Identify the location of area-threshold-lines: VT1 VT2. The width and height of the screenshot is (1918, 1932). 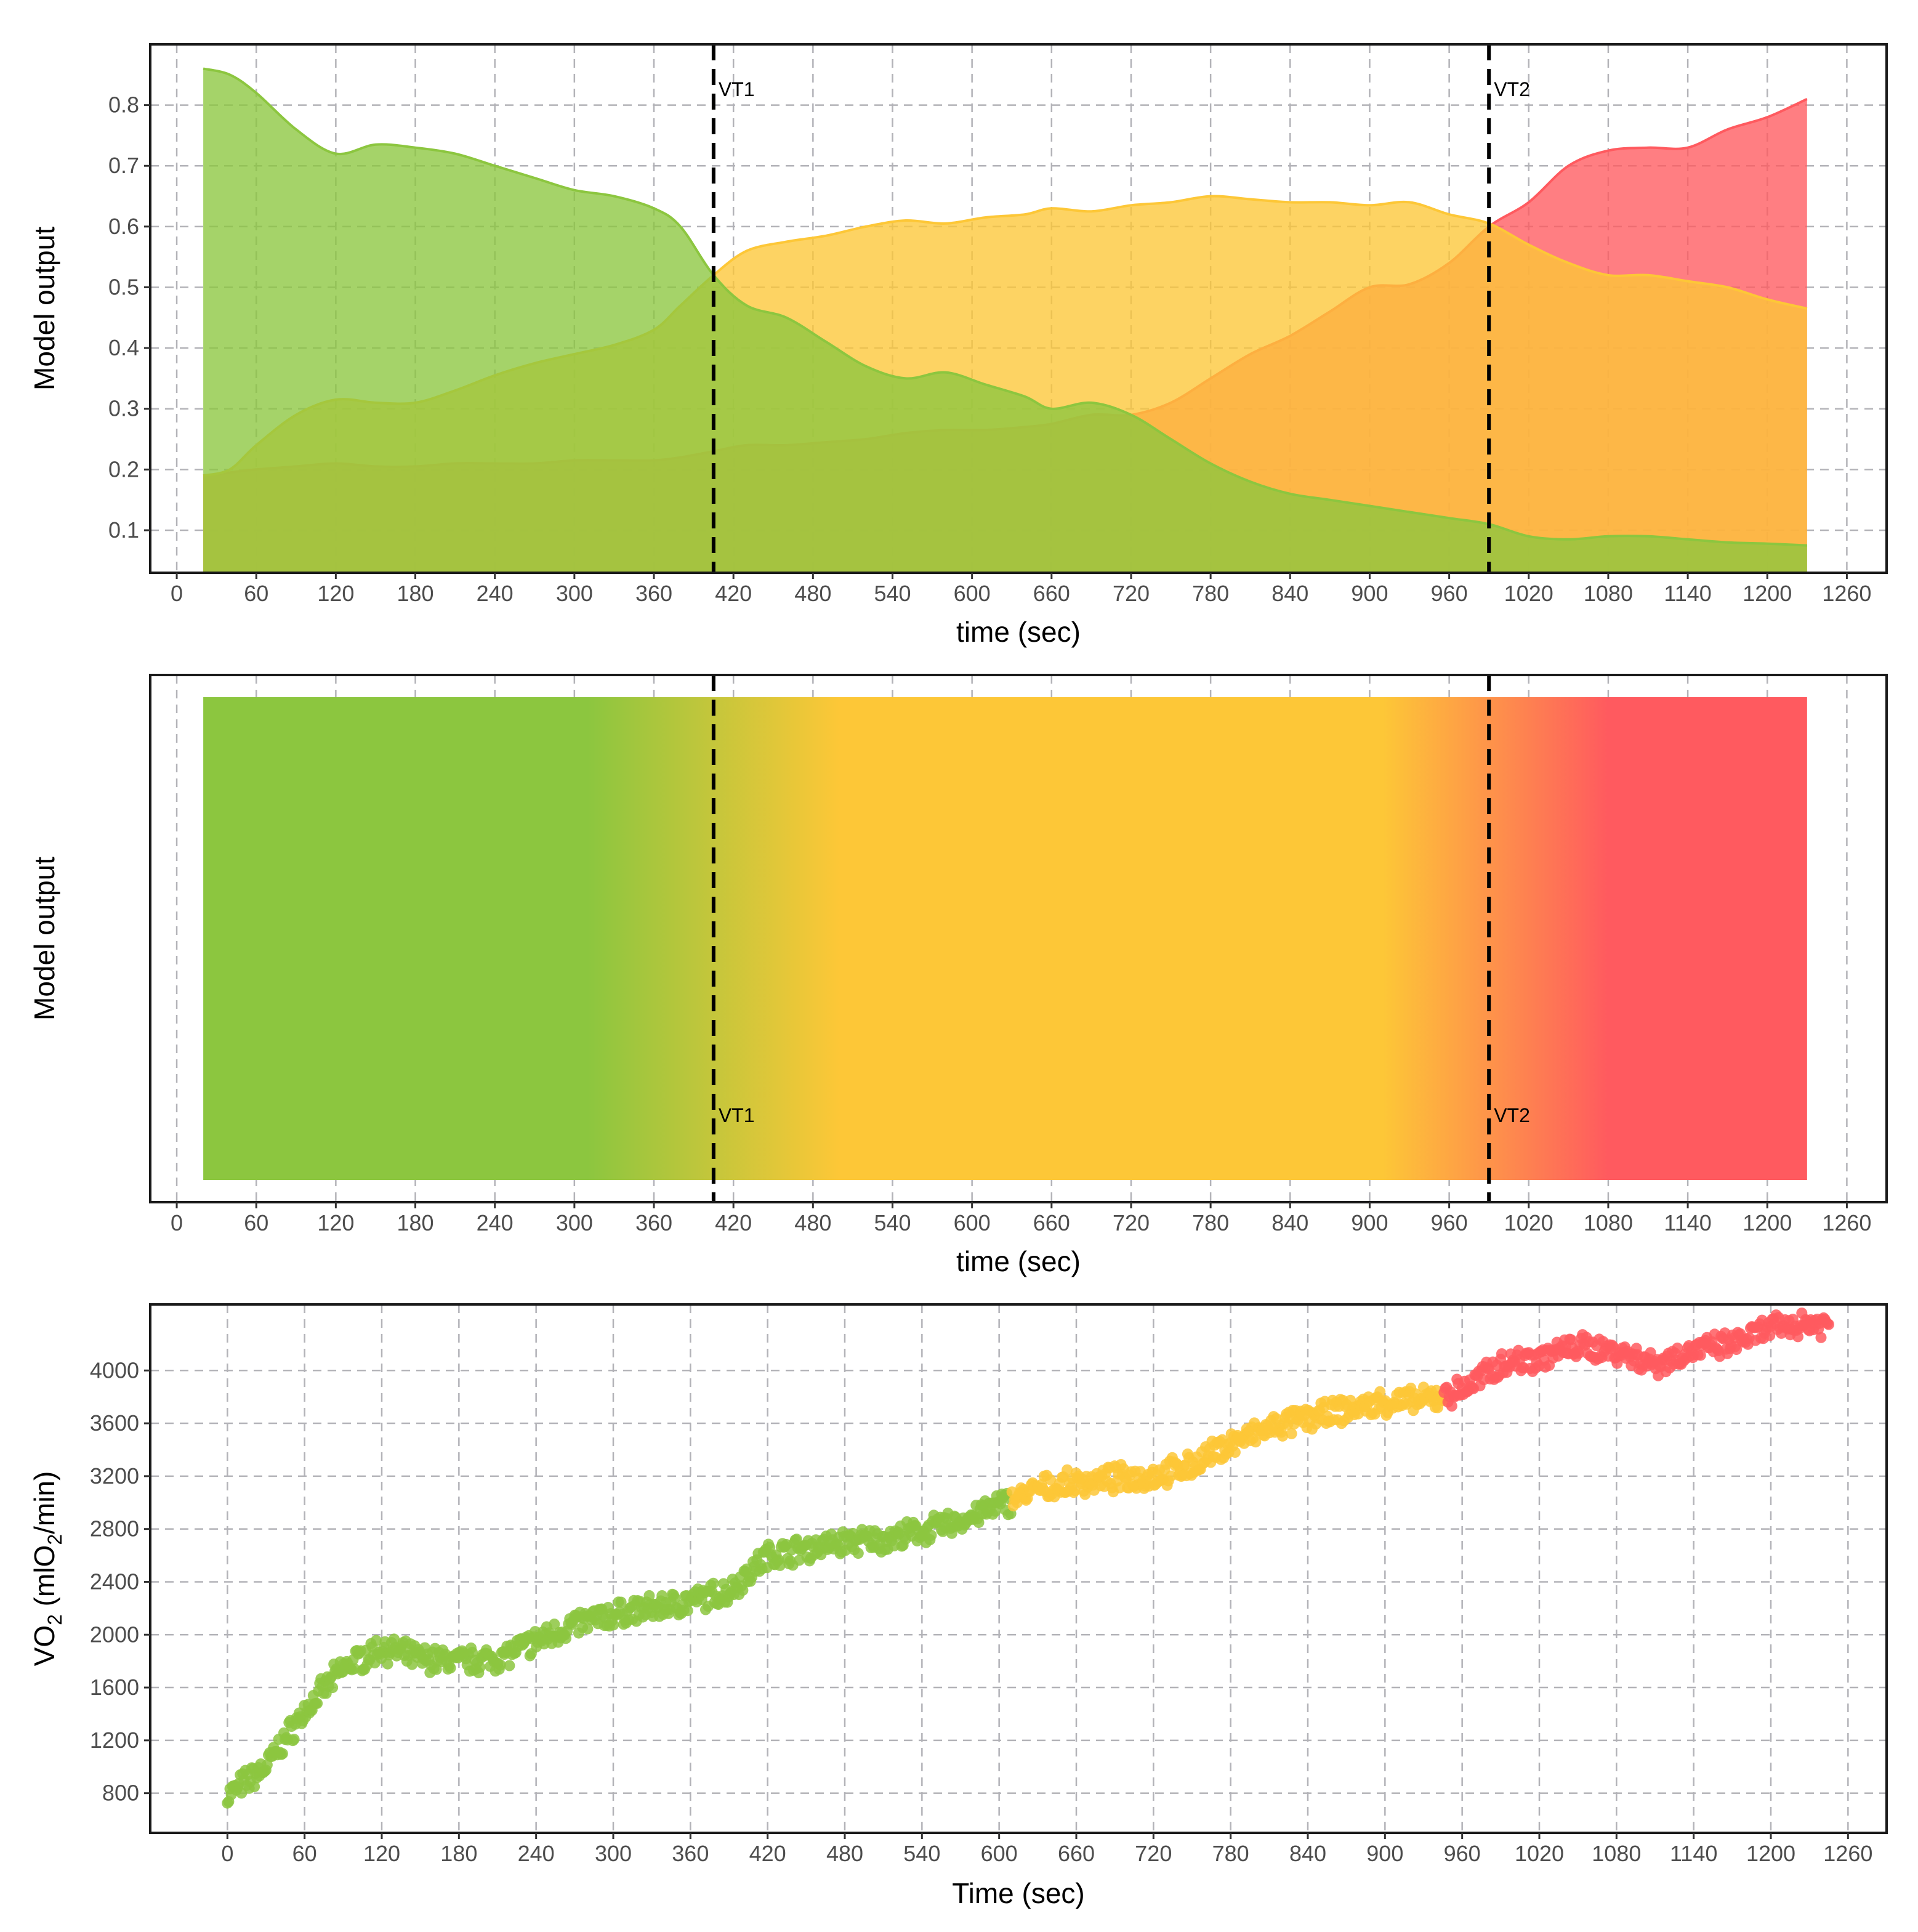
(1120, 308).